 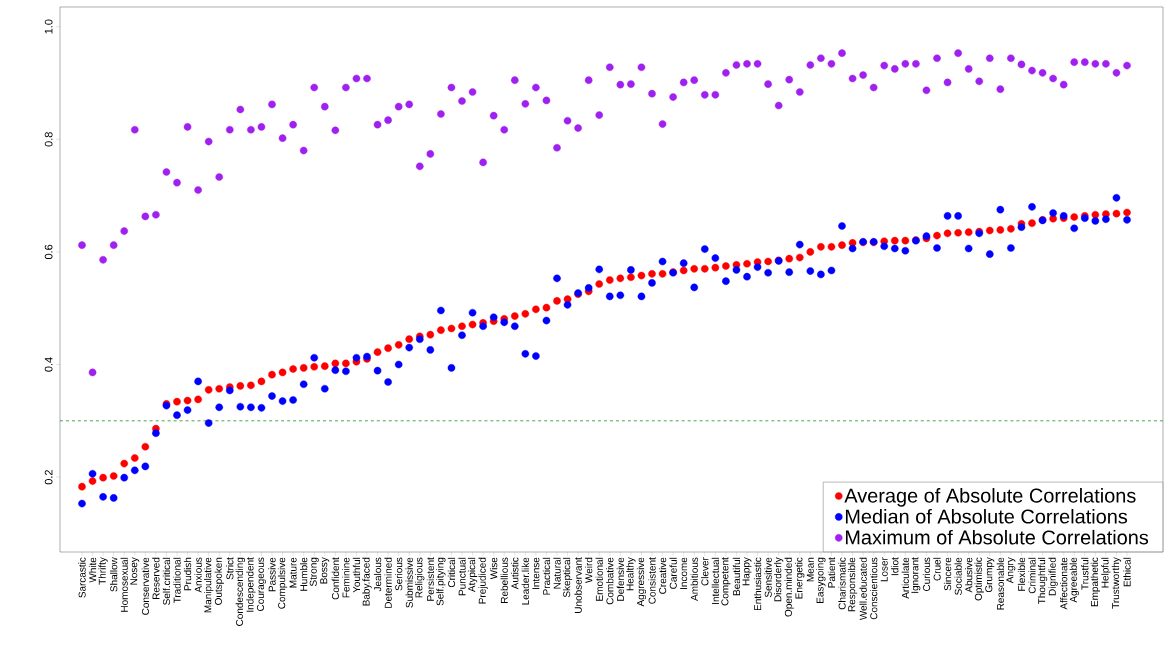 I want to click on x-tick-label: Feminine, so click(x=346, y=577).